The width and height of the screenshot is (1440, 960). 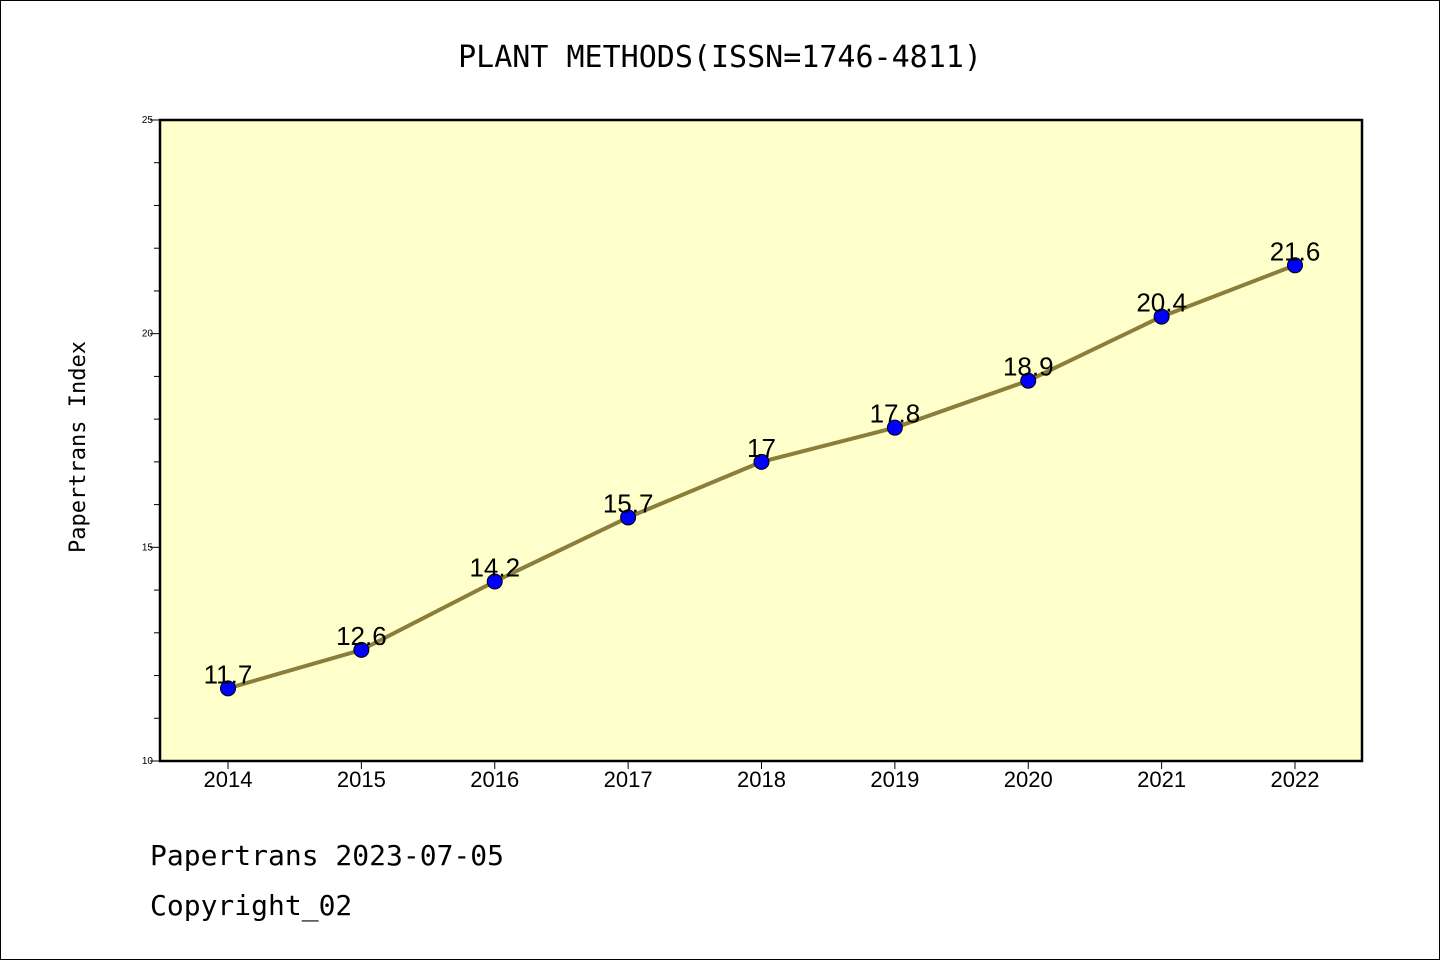 What do you see at coordinates (894, 779) in the screenshot?
I see `x-tick-label: 2019` at bounding box center [894, 779].